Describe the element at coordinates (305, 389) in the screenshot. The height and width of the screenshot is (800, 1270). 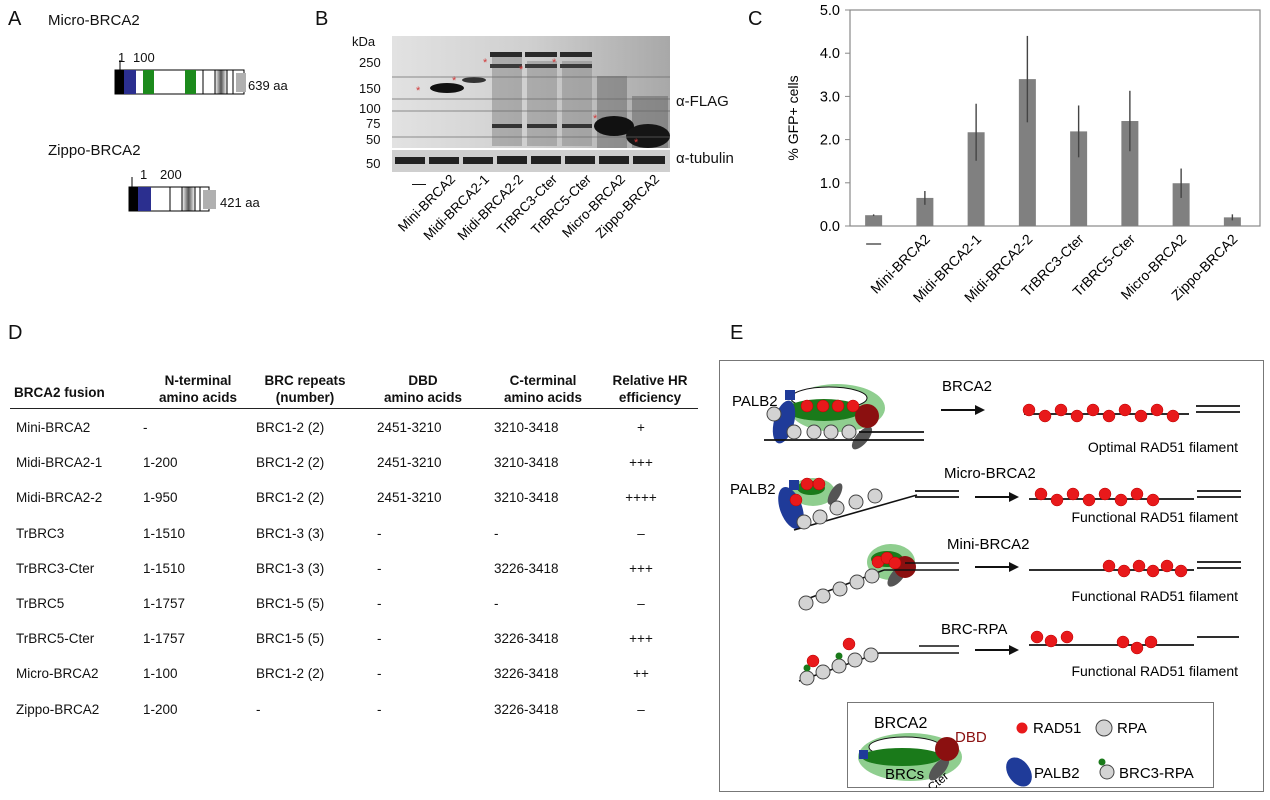
I see `th-brc: BRC repeats (number)` at that location.